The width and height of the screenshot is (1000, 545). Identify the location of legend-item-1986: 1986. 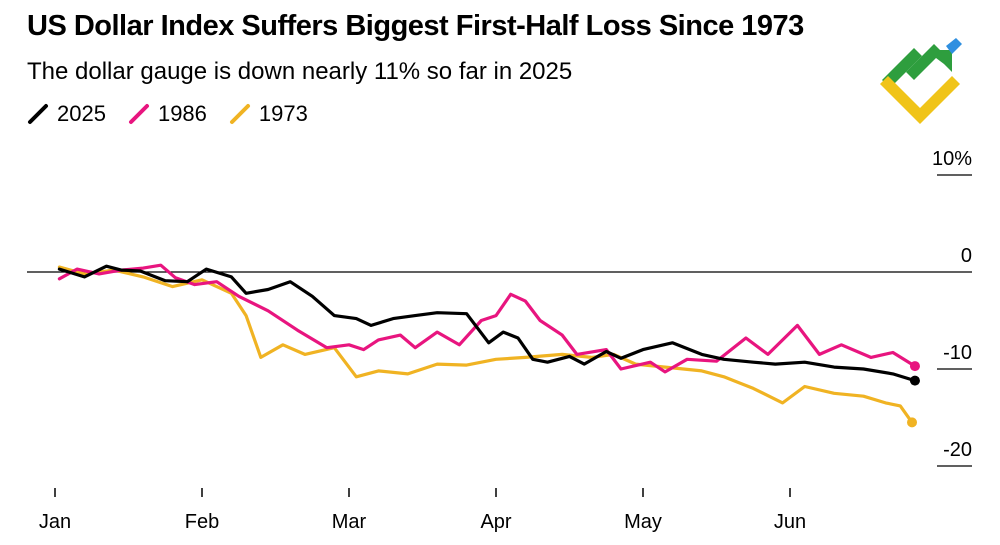
(167, 114).